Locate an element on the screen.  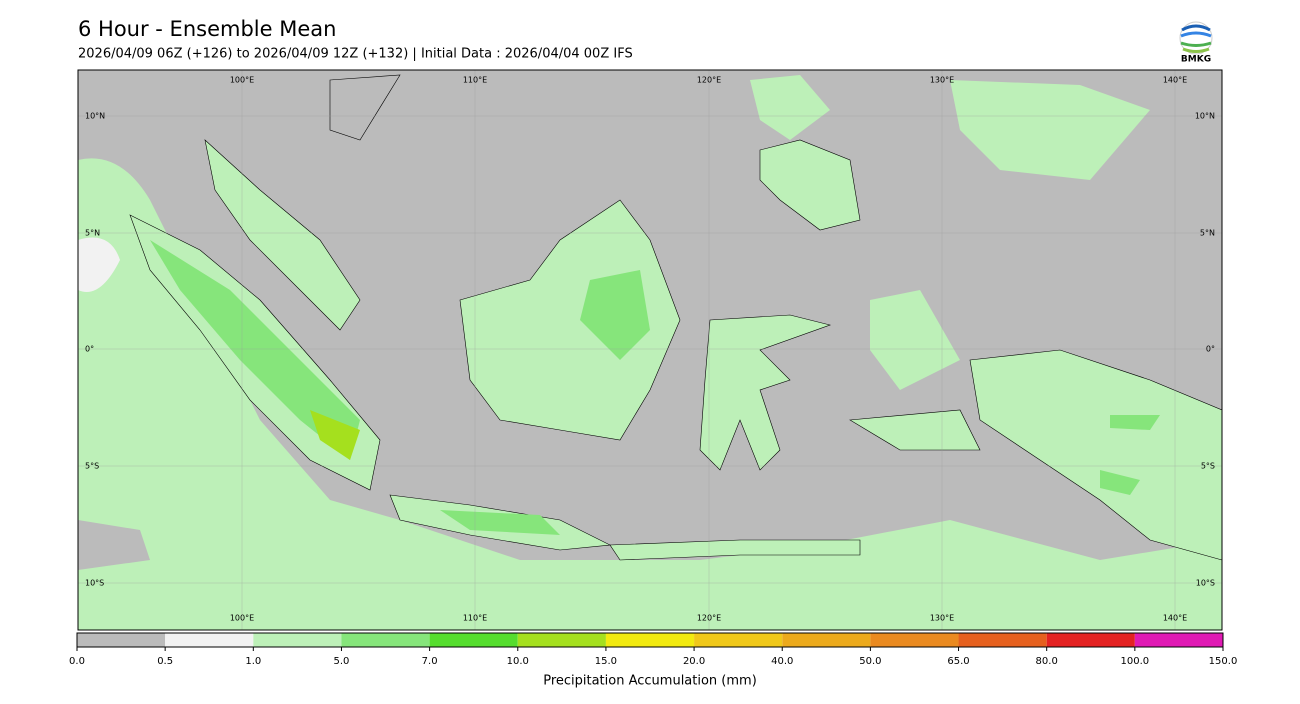
colorbar-tick-label: 0.5 is located at coordinates (165, 661).